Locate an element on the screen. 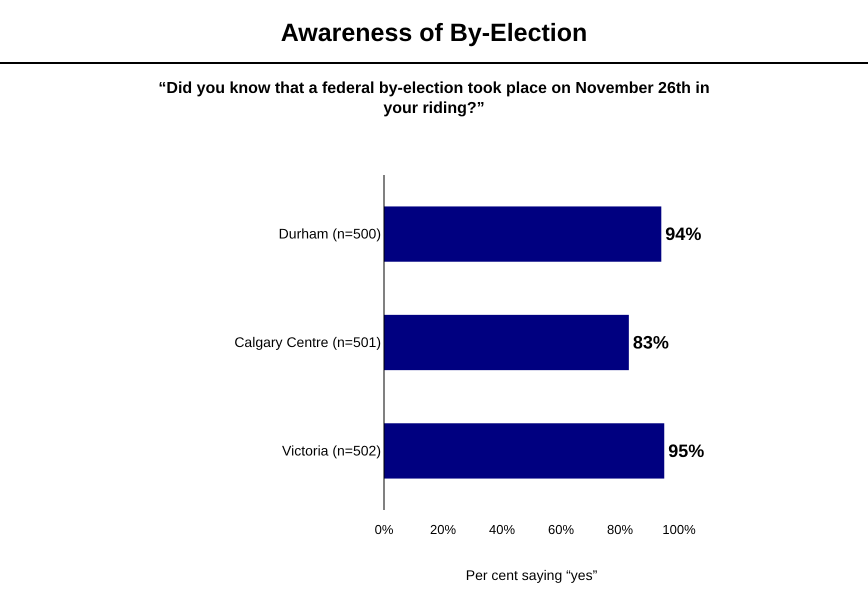 Image resolution: width=868 pixels, height=589 pixels. x-tick-label: 40% is located at coordinates (502, 530).